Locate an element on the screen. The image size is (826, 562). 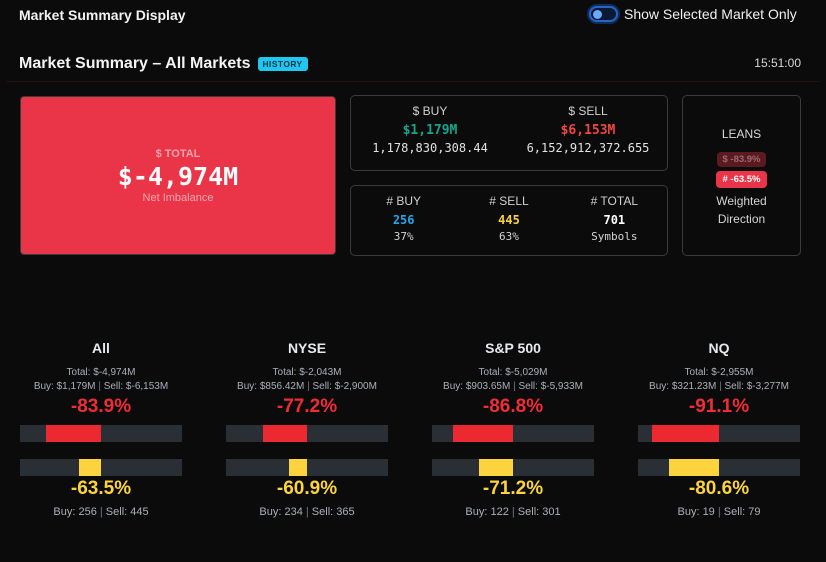
dollar-lean-percent: -77.2% is located at coordinates (307, 406).